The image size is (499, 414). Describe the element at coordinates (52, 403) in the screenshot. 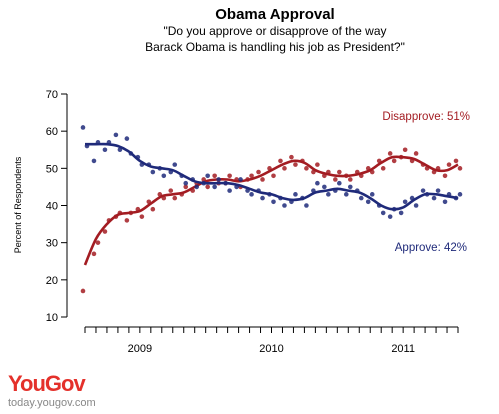

I see `yougov-url: today.yougov.com` at that location.